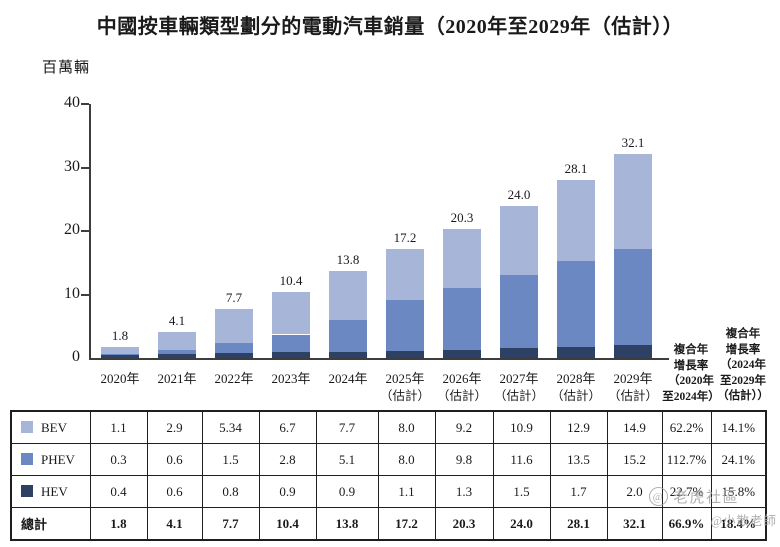  I want to click on row-label: 總計, so click(34, 524).